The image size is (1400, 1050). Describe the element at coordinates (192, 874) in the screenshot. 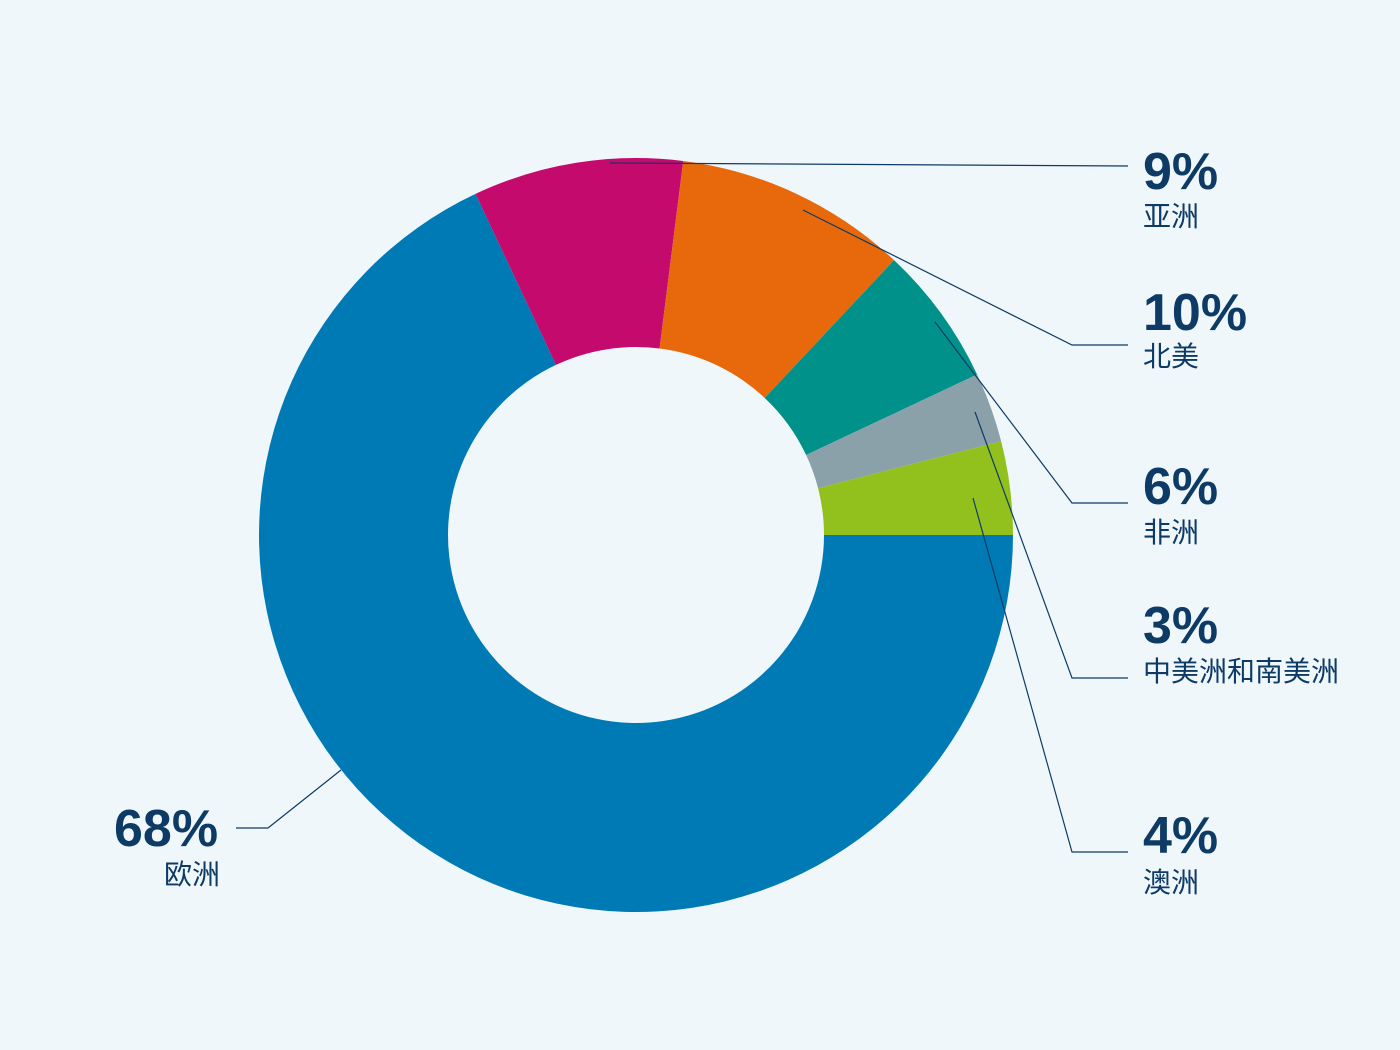

I see `category-label-1: 欧洲` at that location.